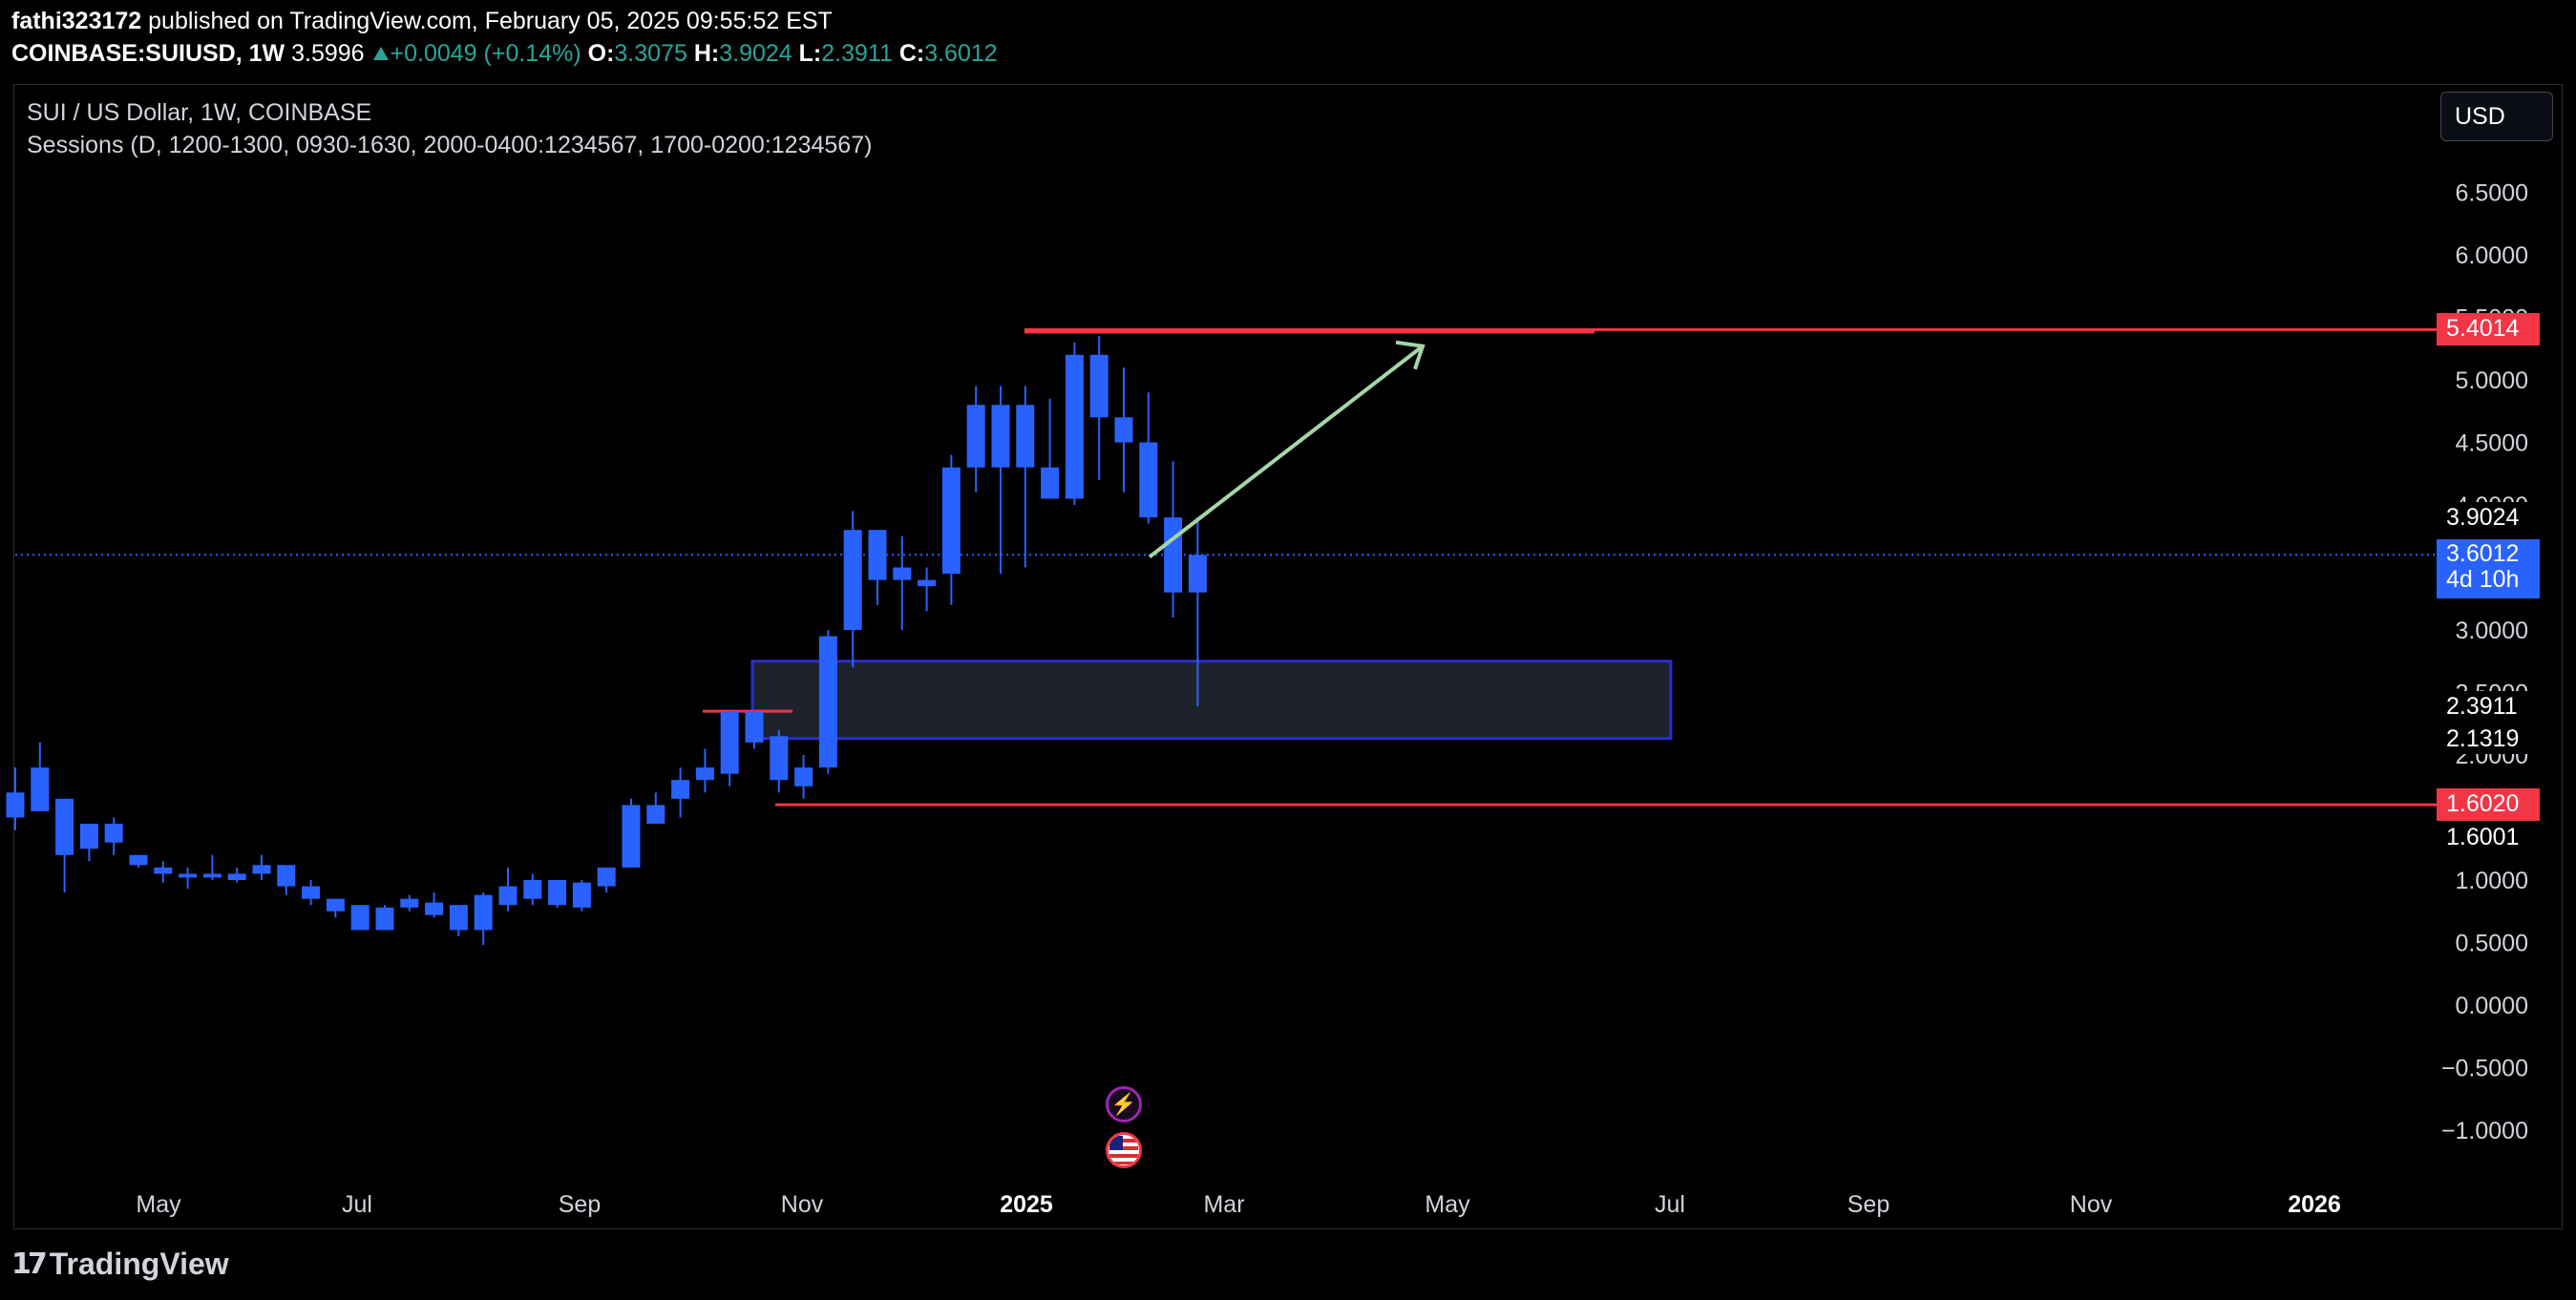 The image size is (2576, 1300). What do you see at coordinates (911, 53) in the screenshot?
I see `close-label: C:` at bounding box center [911, 53].